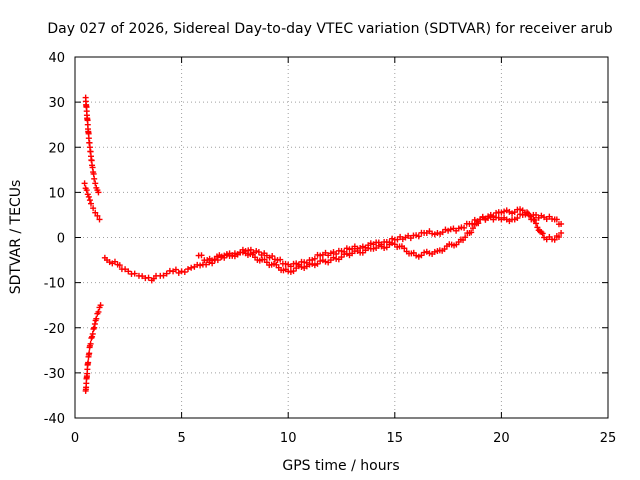 The image size is (640, 480). What do you see at coordinates (56, 148) in the screenshot?
I see `y-tick-label: 20` at bounding box center [56, 148].